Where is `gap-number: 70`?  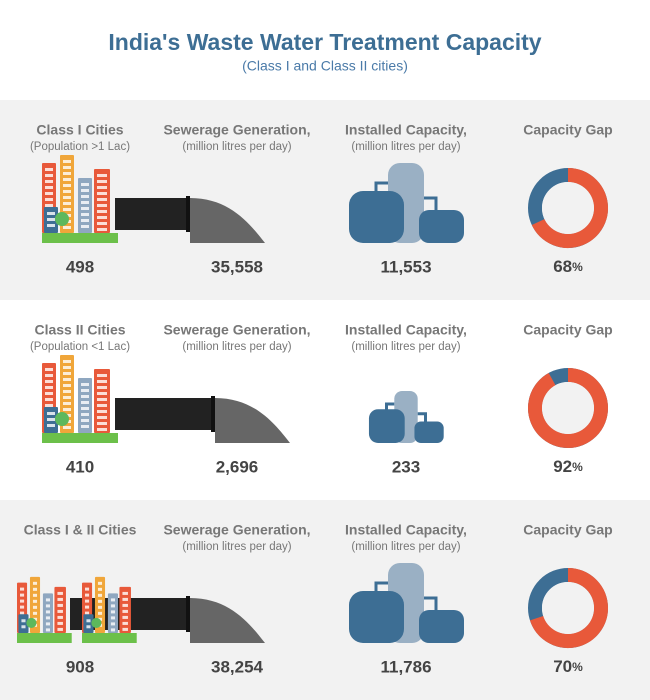 gap-number: 70 is located at coordinates (562, 666).